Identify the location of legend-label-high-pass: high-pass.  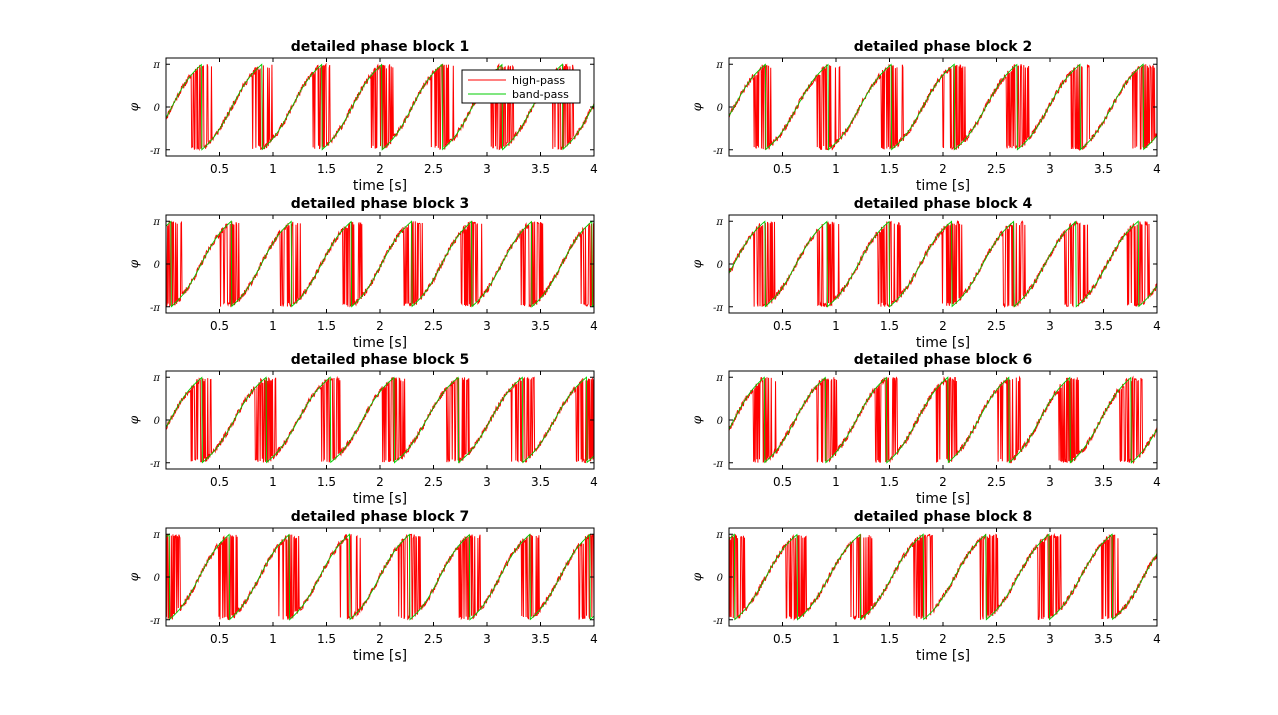
(538, 80).